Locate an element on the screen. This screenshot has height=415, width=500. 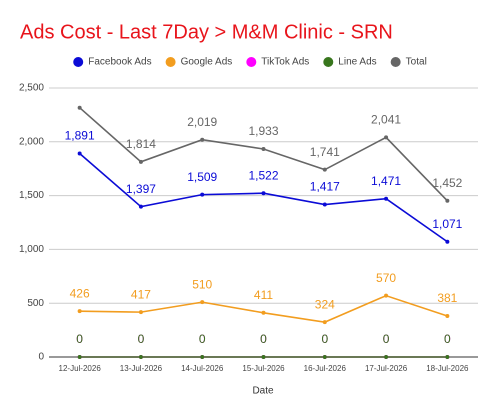
data-label: 1,071 is located at coordinates (447, 224).